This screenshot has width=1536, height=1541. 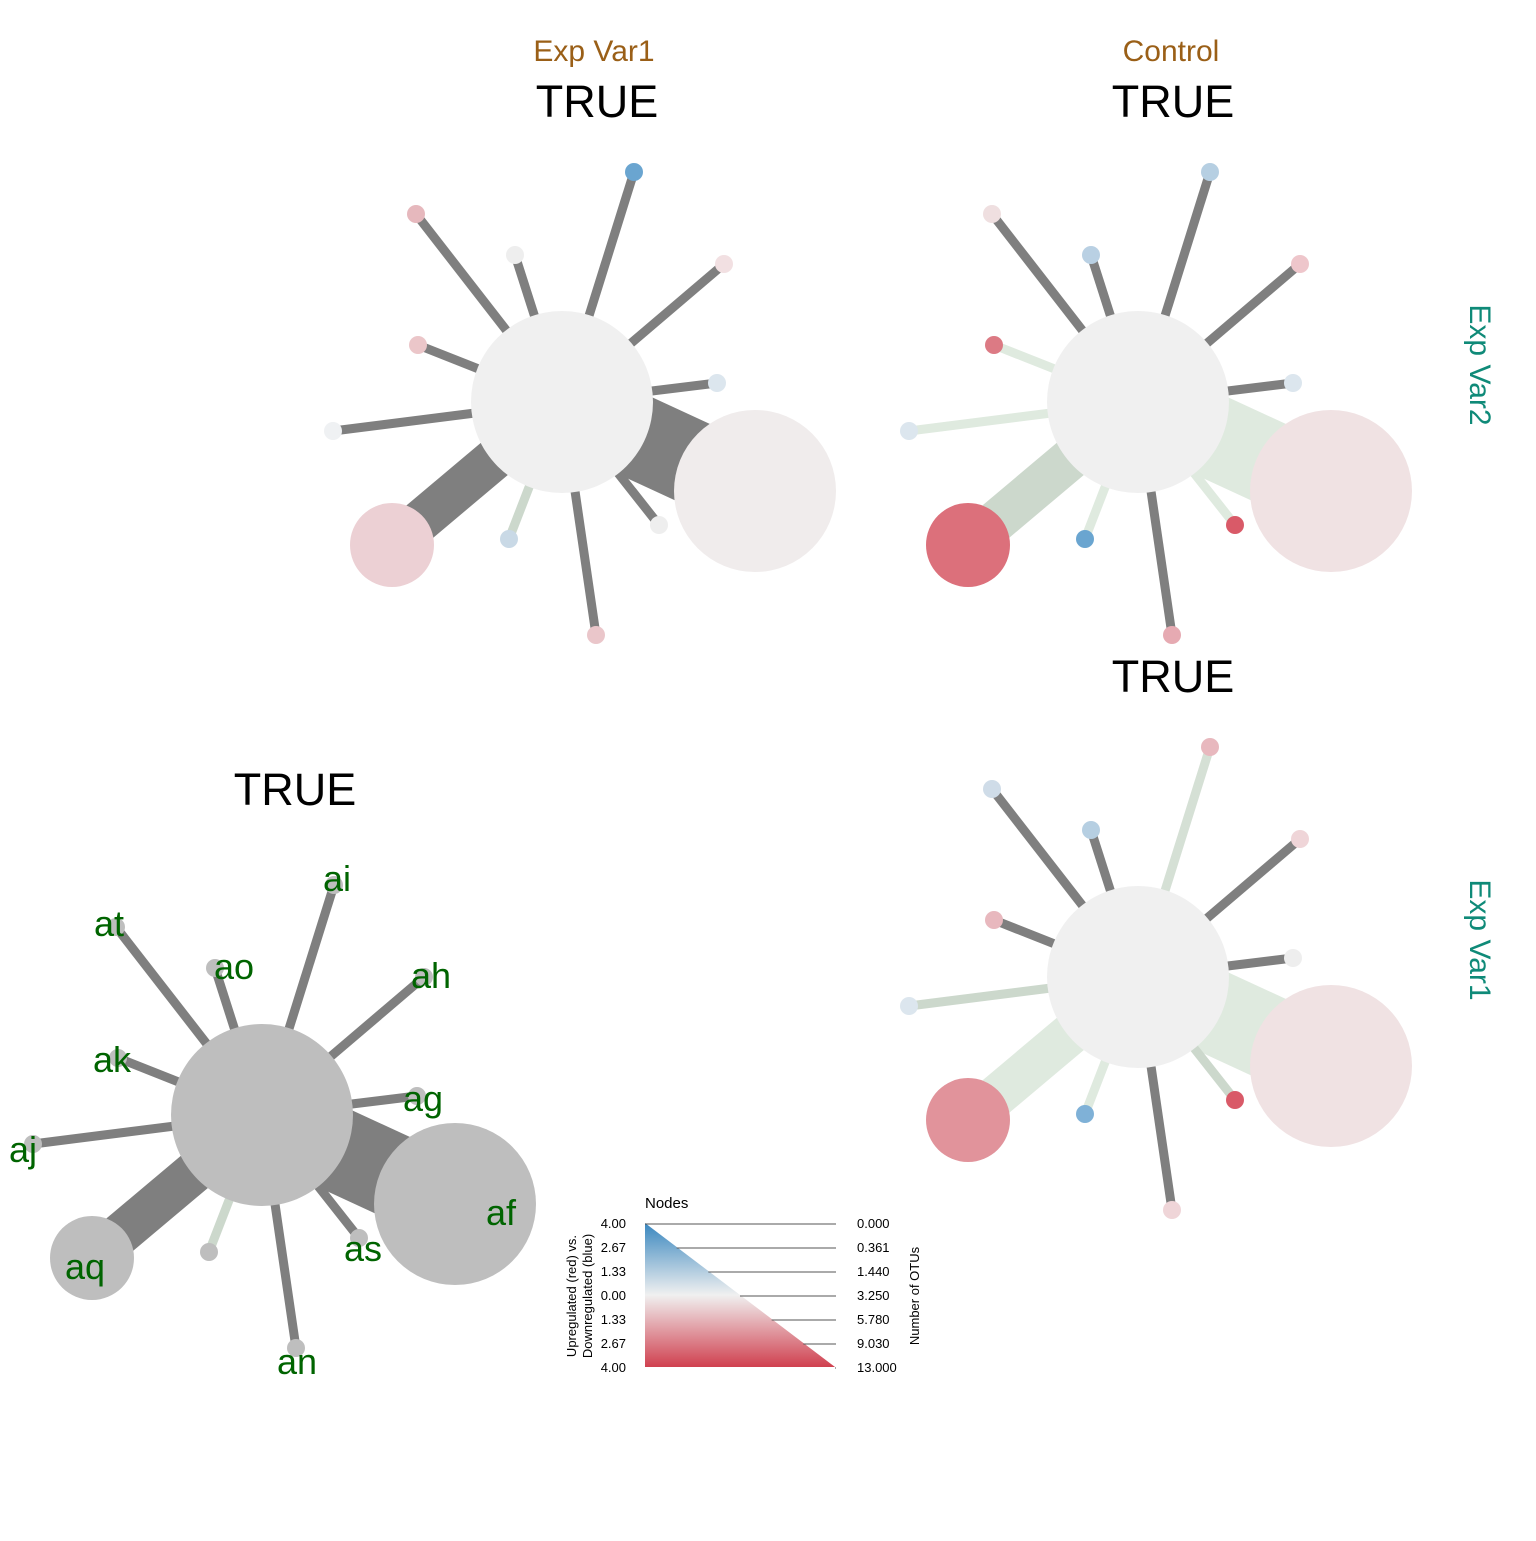 What do you see at coordinates (597, 101) in the screenshot?
I see `panel-title-exp-var1-vs-exp-var2: TRUE` at bounding box center [597, 101].